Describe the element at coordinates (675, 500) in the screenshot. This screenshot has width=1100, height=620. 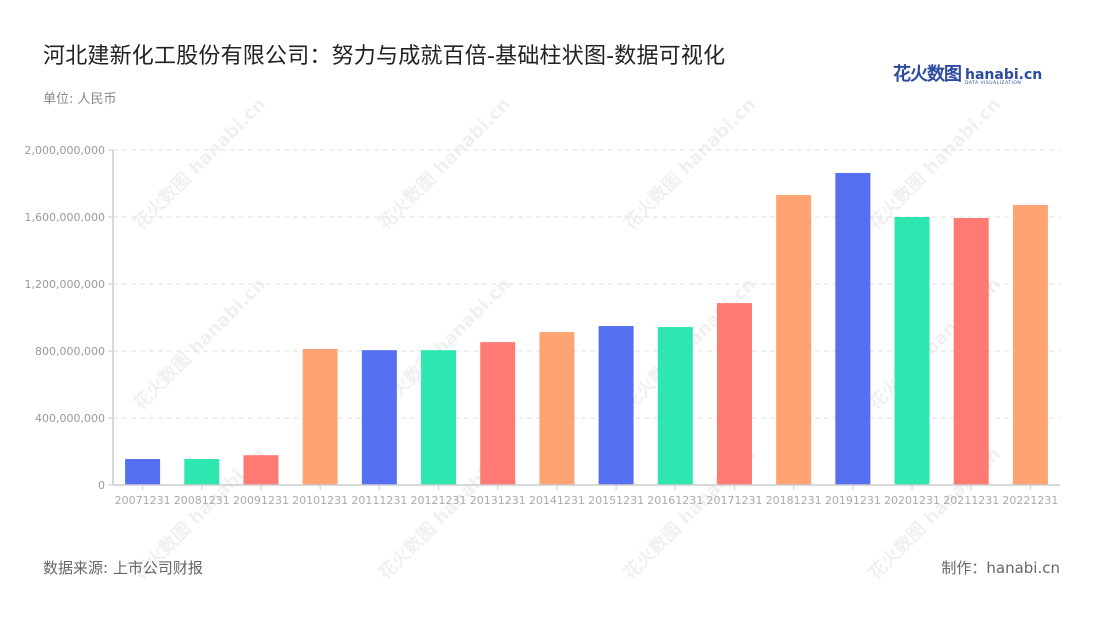
I see `x-tick-label: 20161231` at that location.